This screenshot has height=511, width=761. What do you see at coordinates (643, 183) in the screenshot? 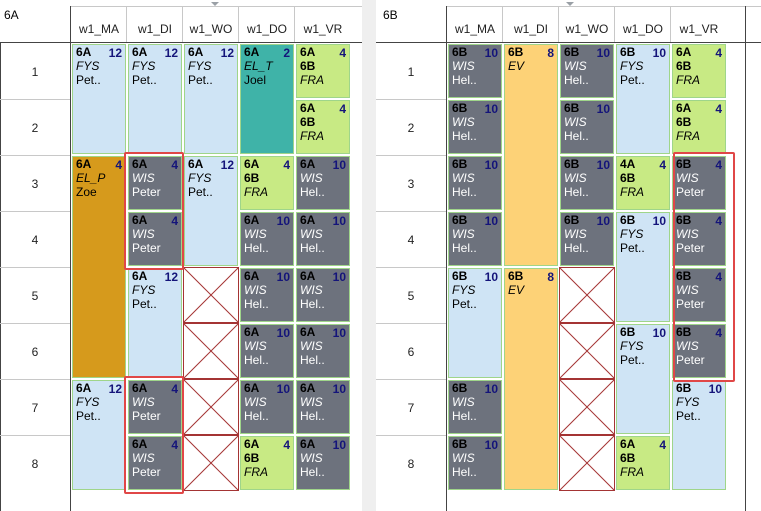
I see `lesson-card: 4A 4 6B FRA` at bounding box center [643, 183].